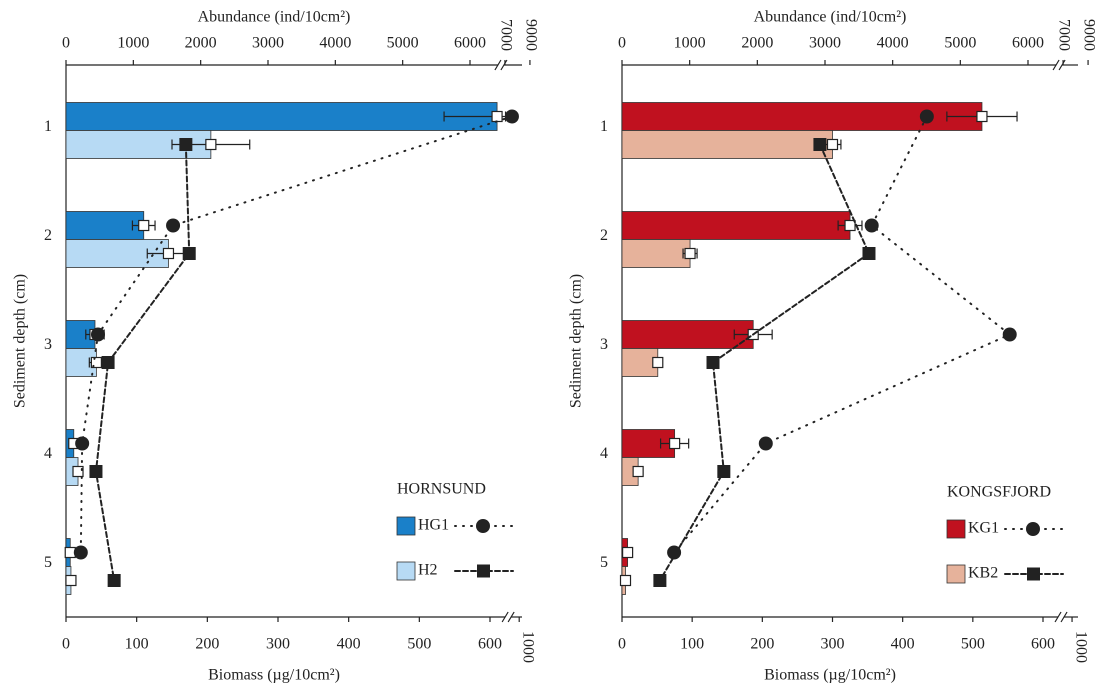  Describe the element at coordinates (764, 362) in the screenshot. I see `abundance-line` at that location.